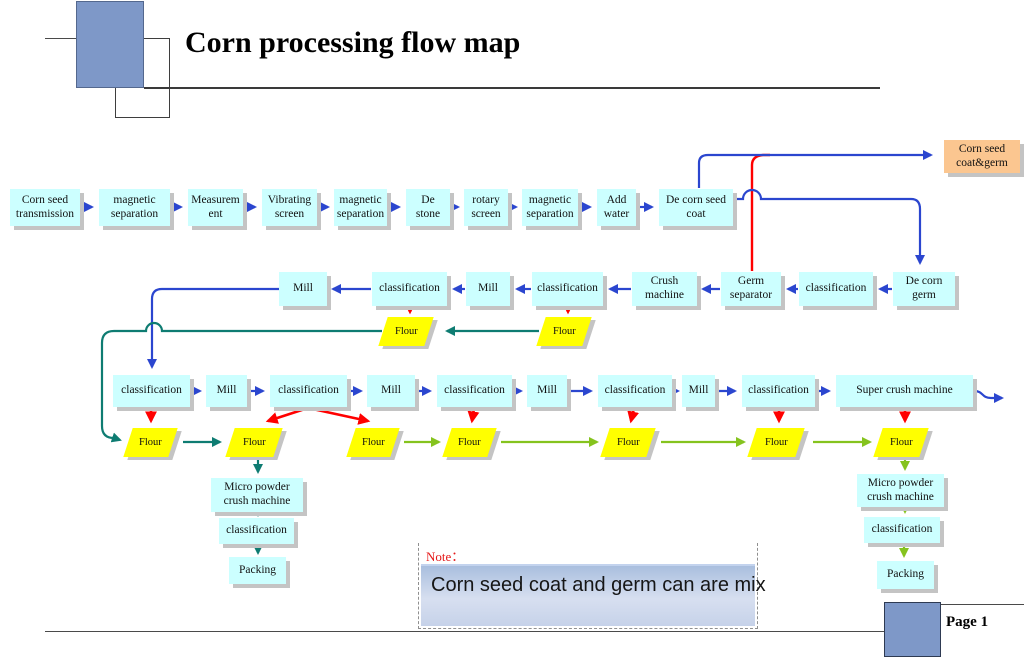 The image size is (1024, 661). Describe the element at coordinates (751, 289) in the screenshot. I see `flow-step: Germ separator` at that location.